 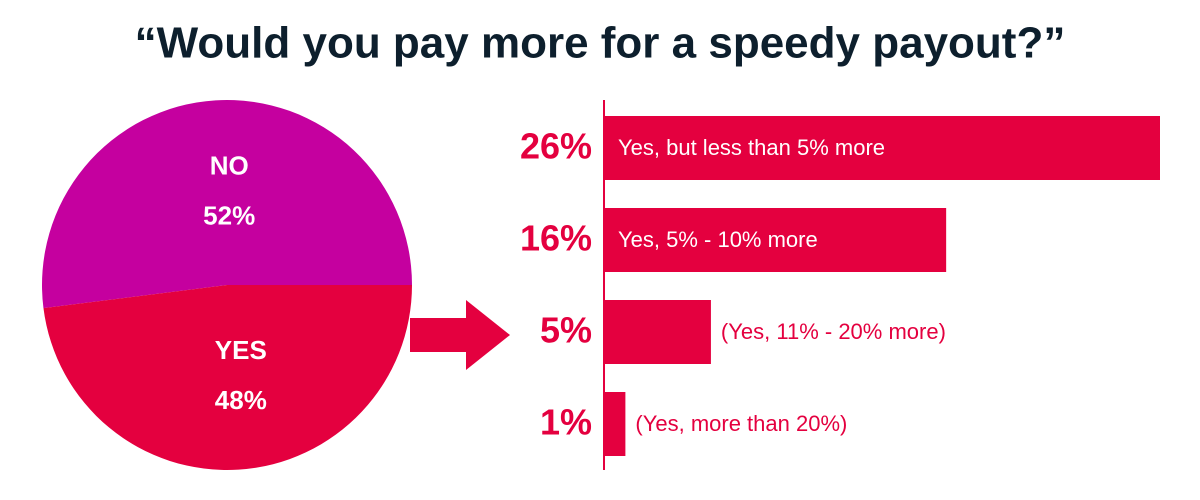 I want to click on bar-label: Yes, but less than 5% more, so click(x=751, y=147).